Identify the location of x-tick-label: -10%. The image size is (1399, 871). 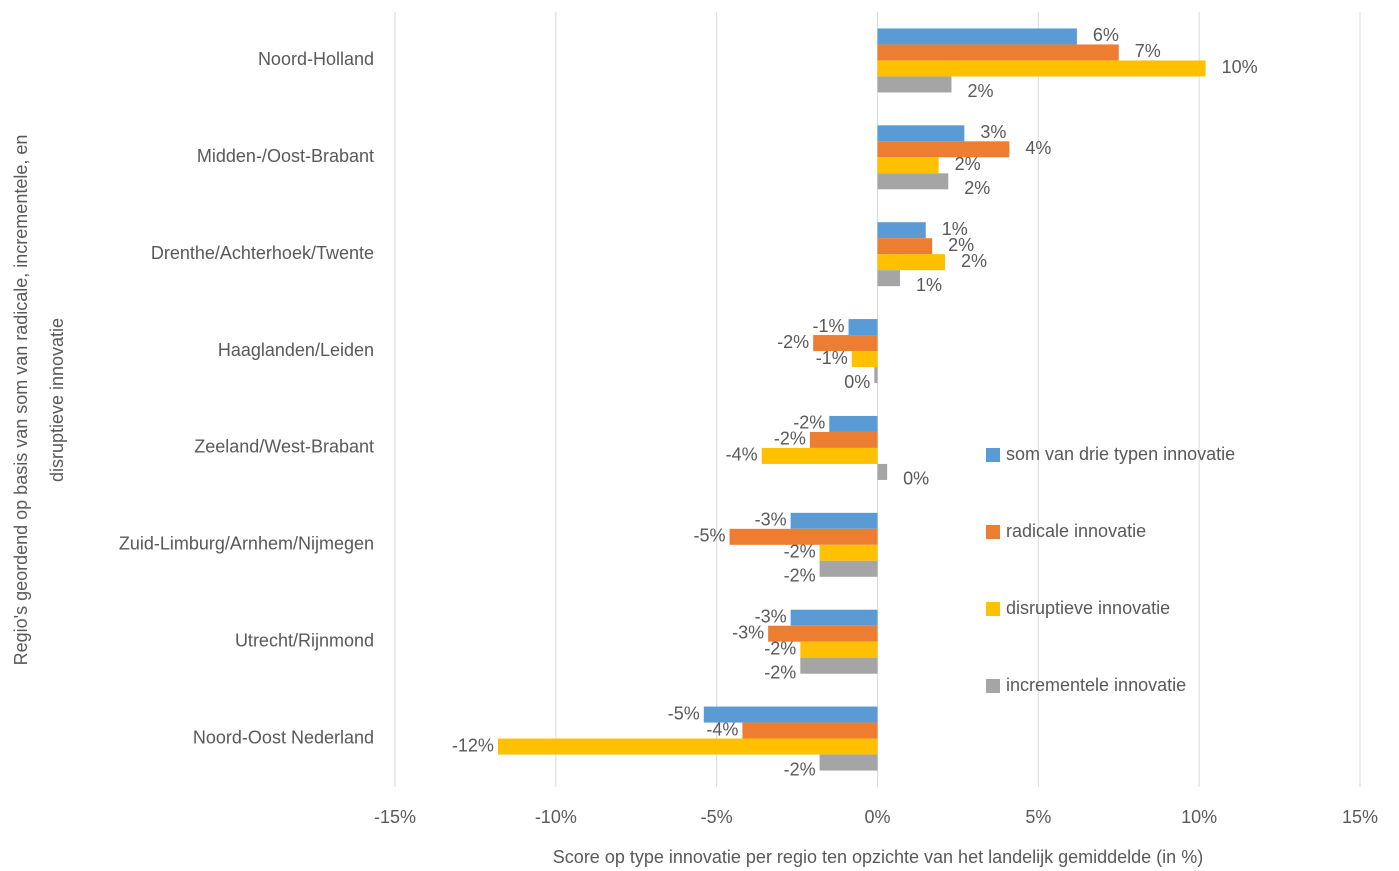
(556, 817).